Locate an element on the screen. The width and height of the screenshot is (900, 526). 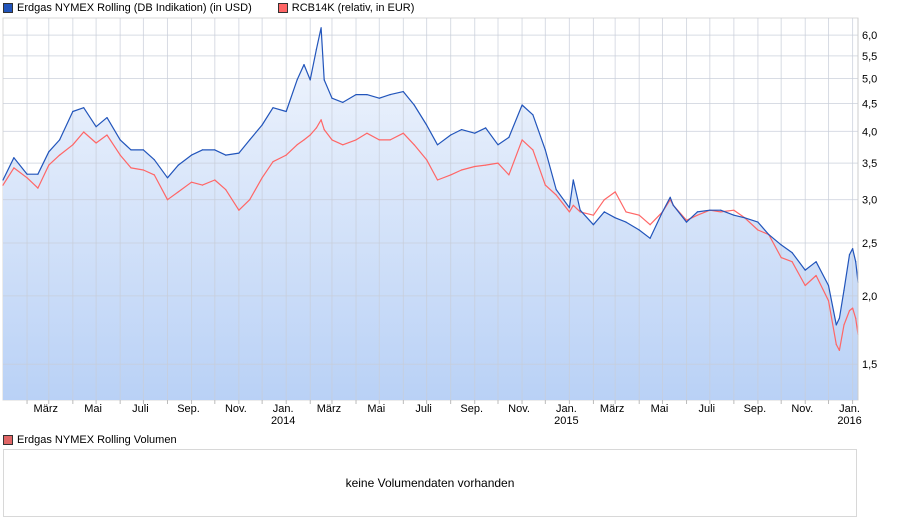
x-tick-year-label: 2014 is located at coordinates (283, 421).